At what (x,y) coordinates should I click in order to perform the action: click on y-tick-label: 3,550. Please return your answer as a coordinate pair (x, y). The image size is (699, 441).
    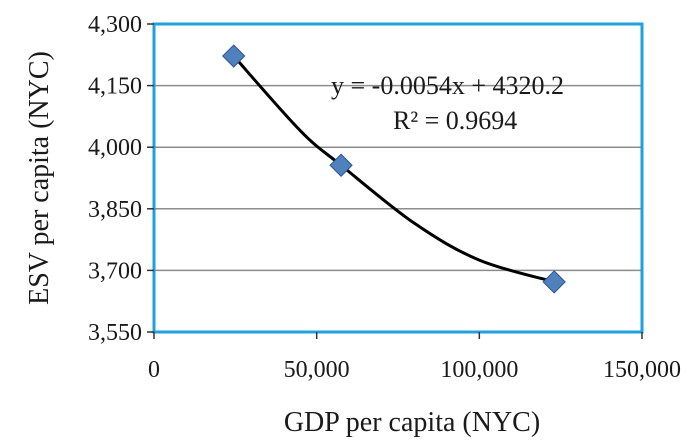
    Looking at the image, I should click on (115, 333).